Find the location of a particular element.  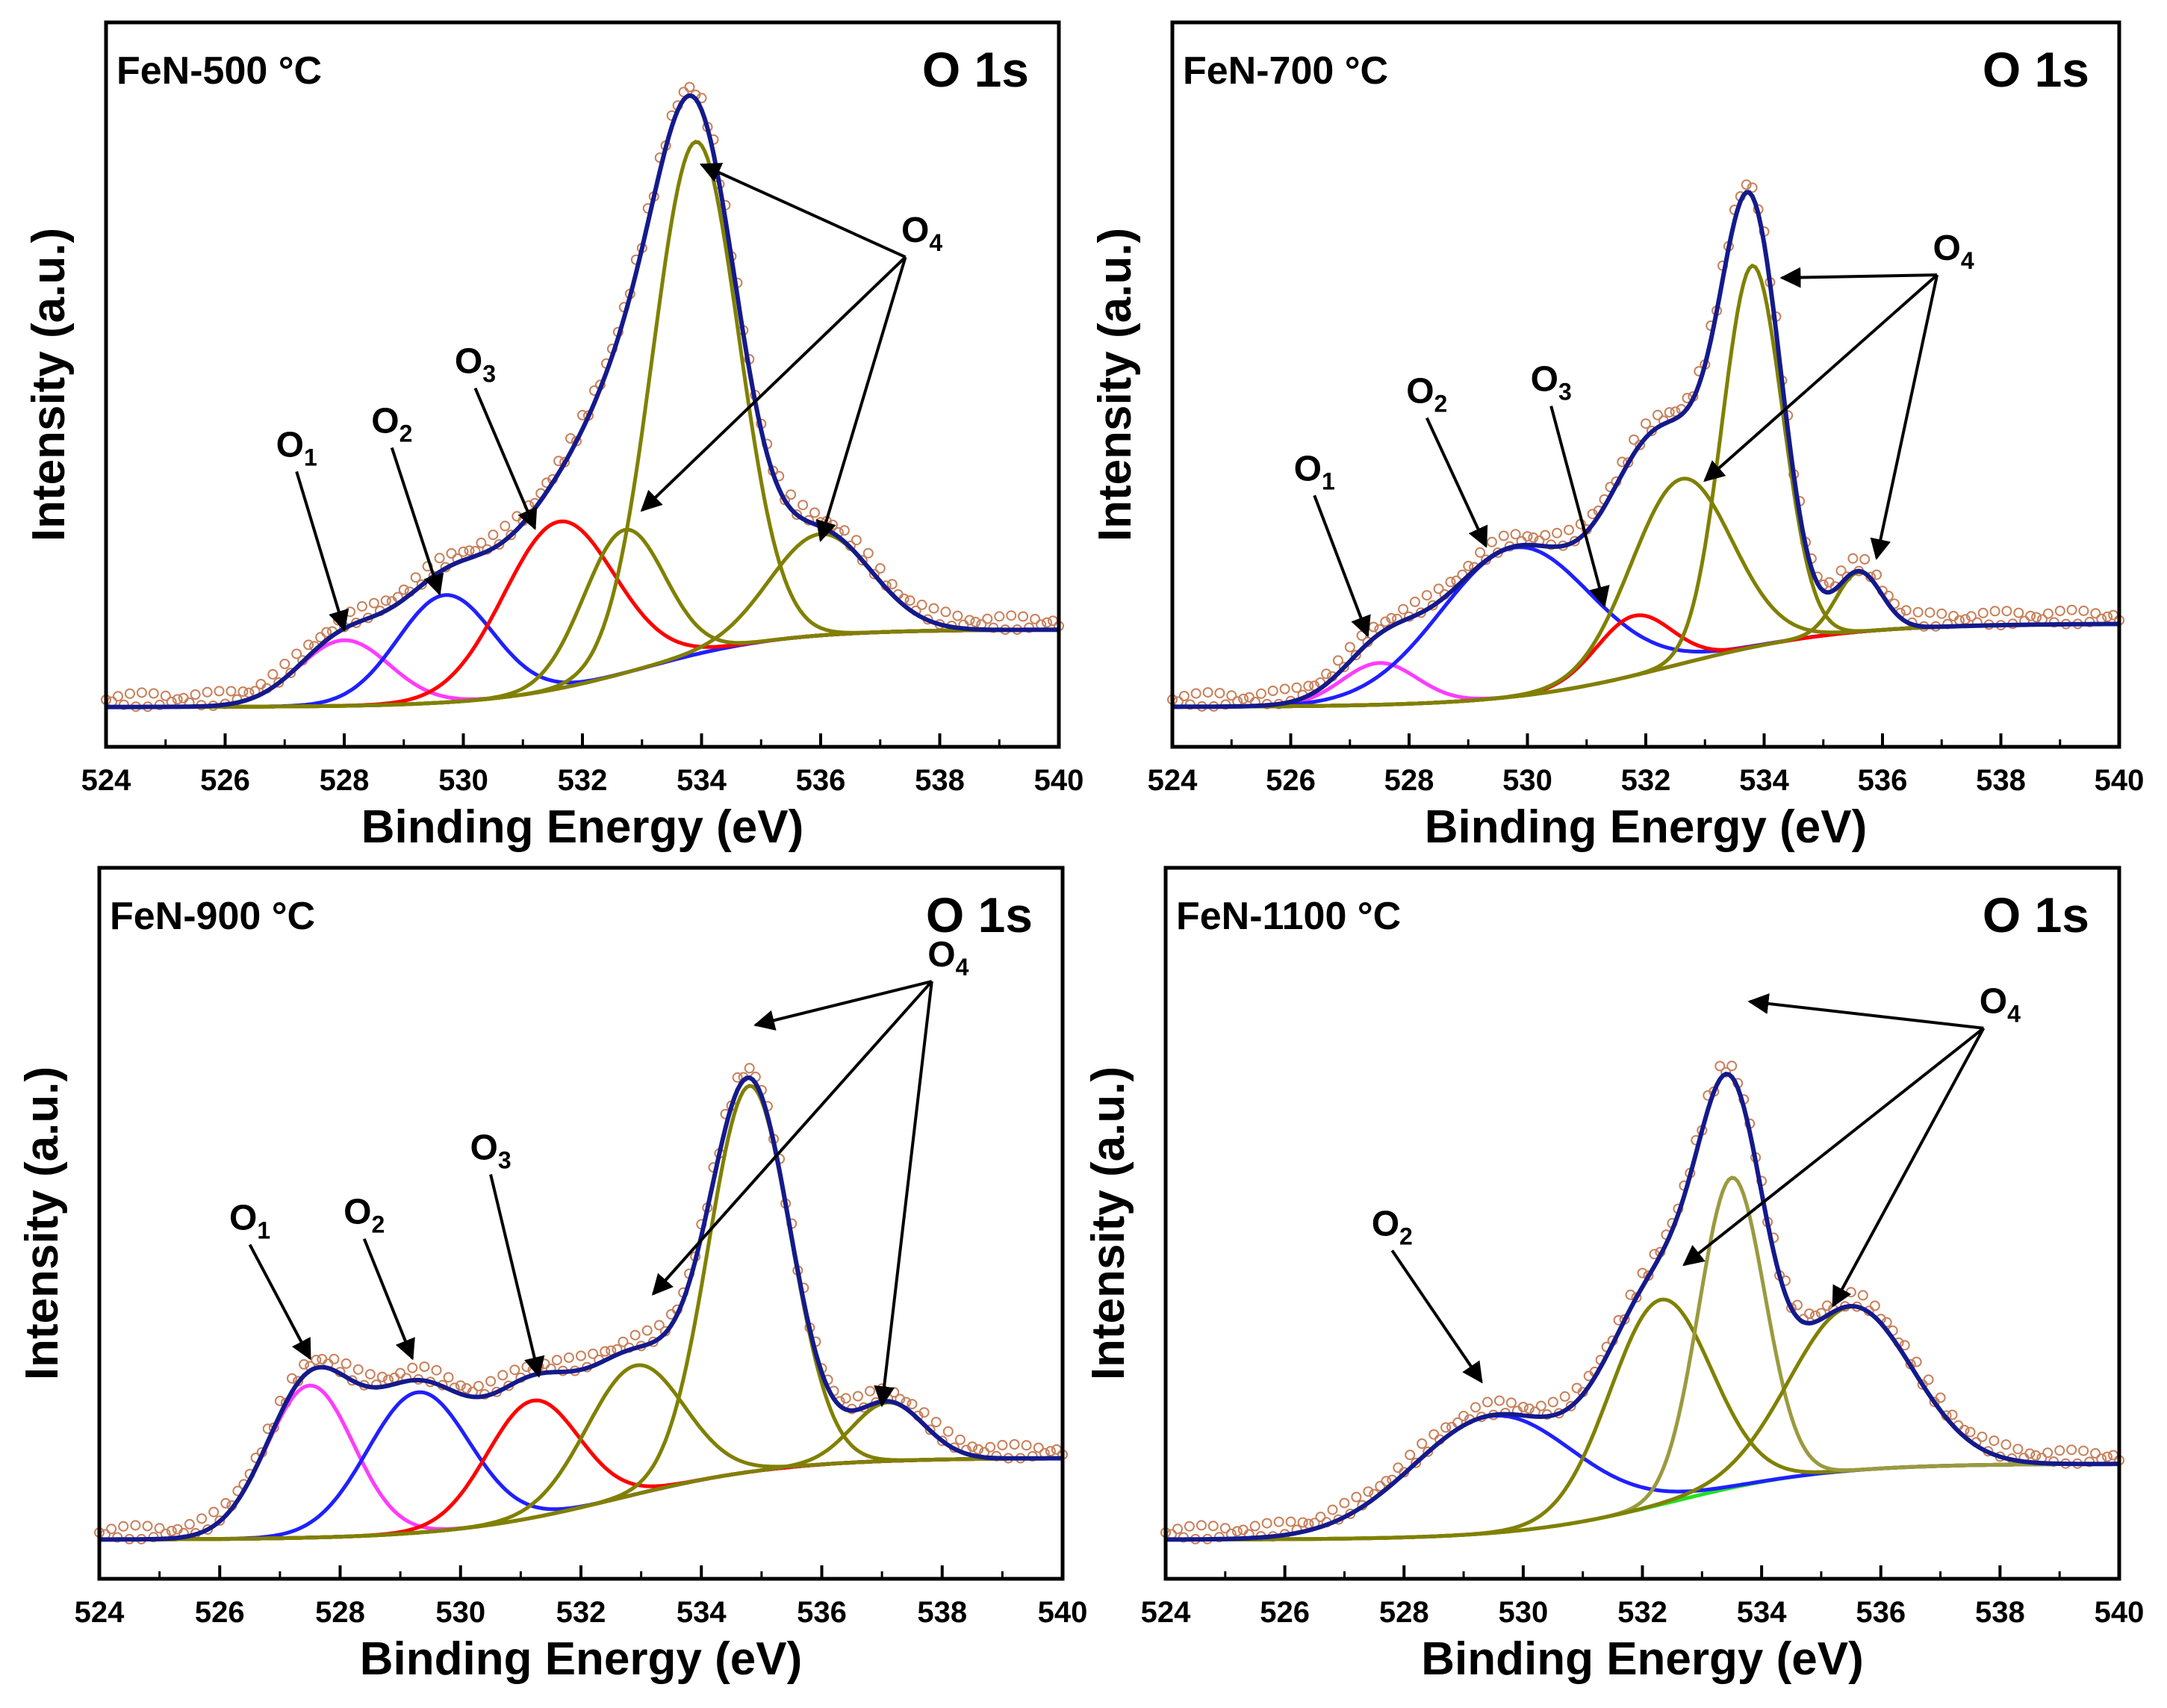

x-tick-label: 530 is located at coordinates (463, 780).